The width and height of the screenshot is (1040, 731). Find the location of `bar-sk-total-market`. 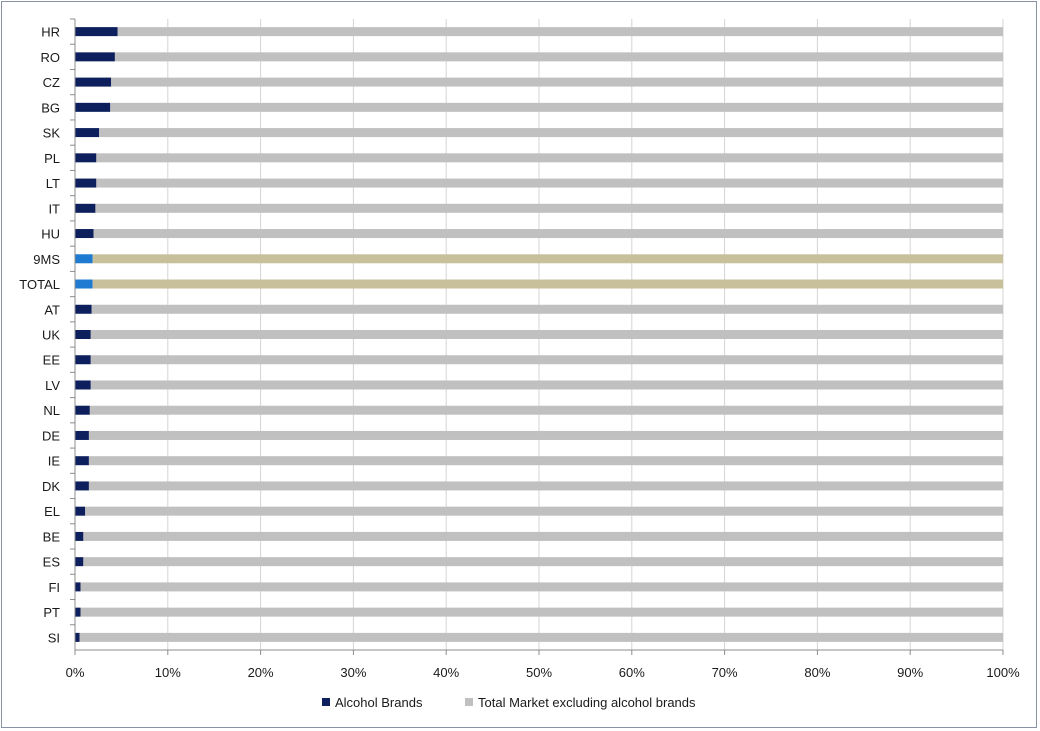

bar-sk-total-market is located at coordinates (551, 133).